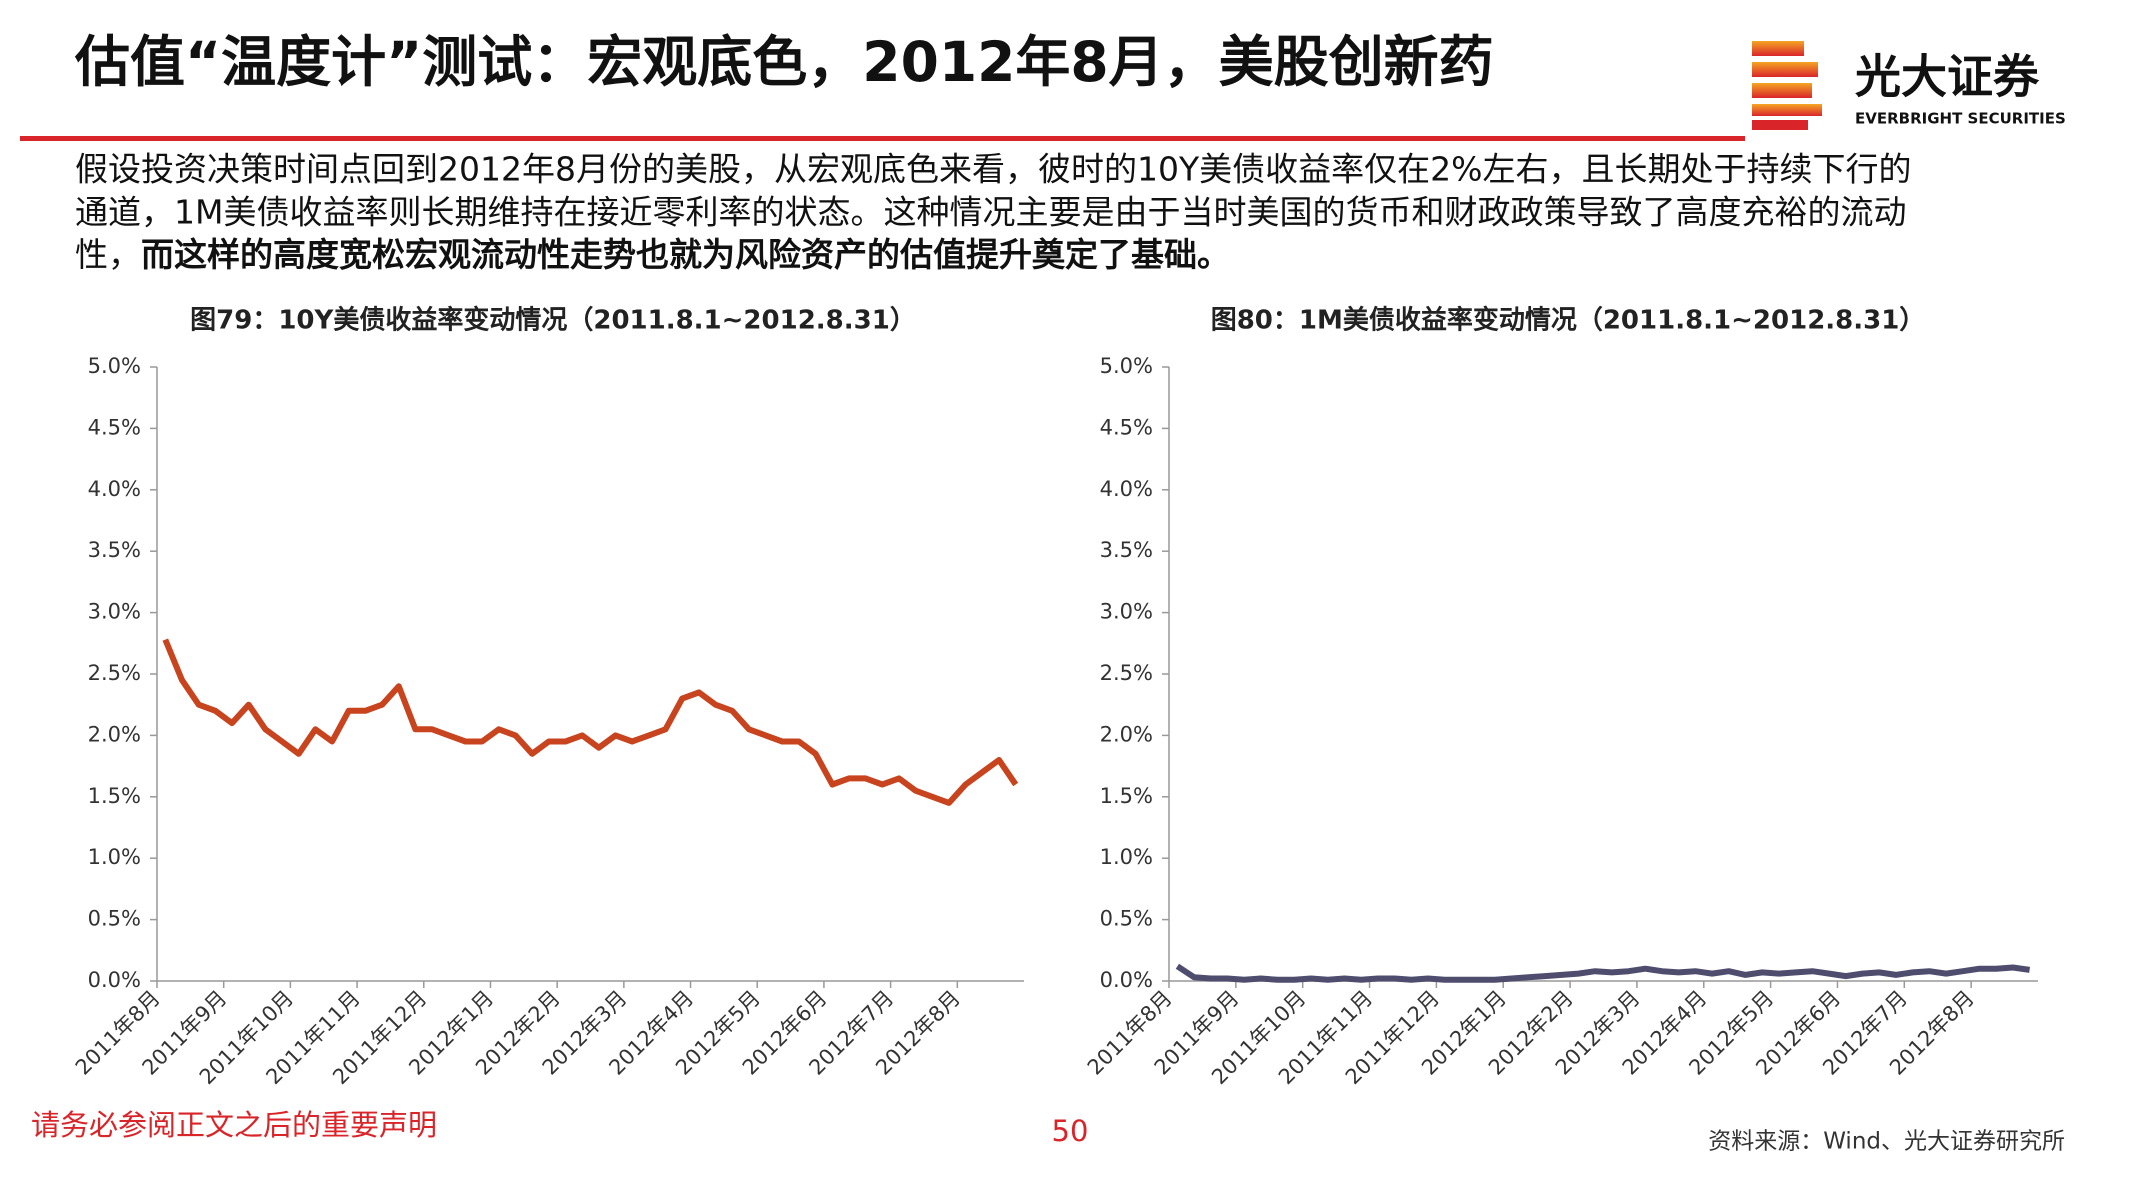 This screenshot has height=1204, width=2133. Describe the element at coordinates (1947, 77) in the screenshot. I see `brand: 光大证券` at that location.